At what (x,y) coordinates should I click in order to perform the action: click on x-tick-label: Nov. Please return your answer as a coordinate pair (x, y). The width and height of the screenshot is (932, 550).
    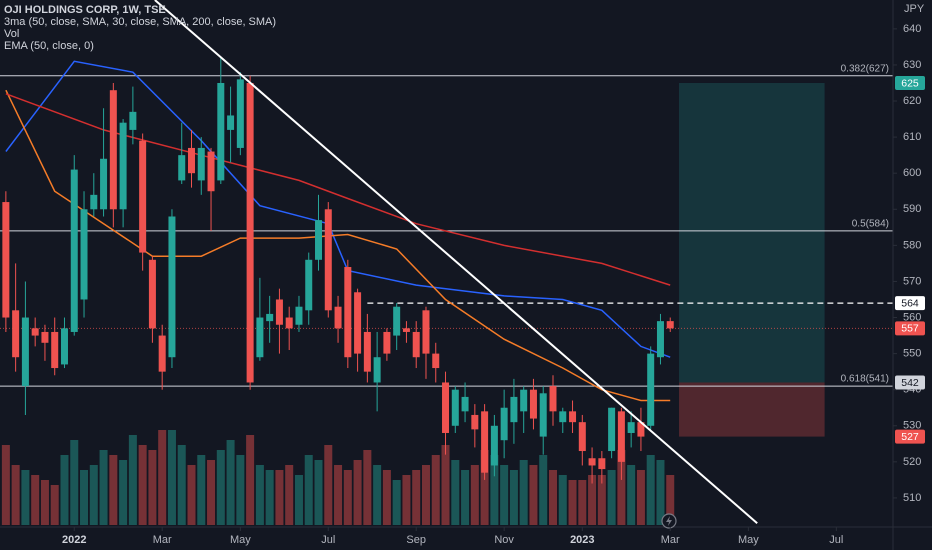
    Looking at the image, I should click on (504, 540).